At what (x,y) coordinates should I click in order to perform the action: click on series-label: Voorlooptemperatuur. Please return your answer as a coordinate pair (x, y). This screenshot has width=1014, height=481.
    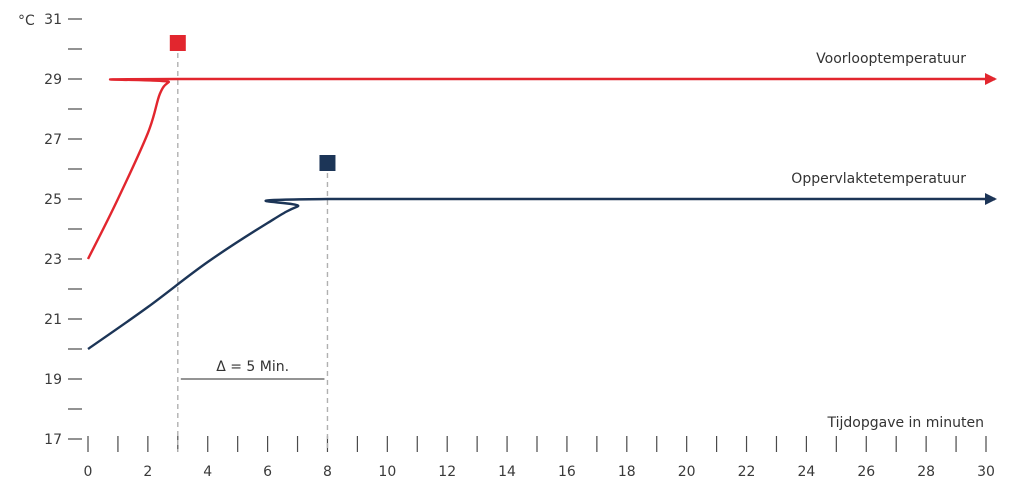
    Looking at the image, I should click on (891, 59).